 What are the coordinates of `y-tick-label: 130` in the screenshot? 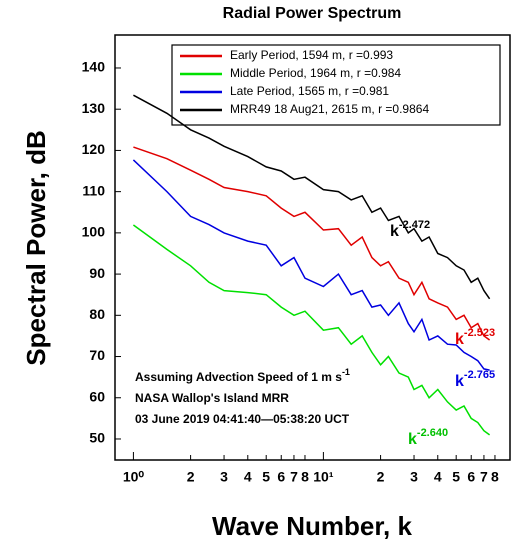 It's located at (94, 108).